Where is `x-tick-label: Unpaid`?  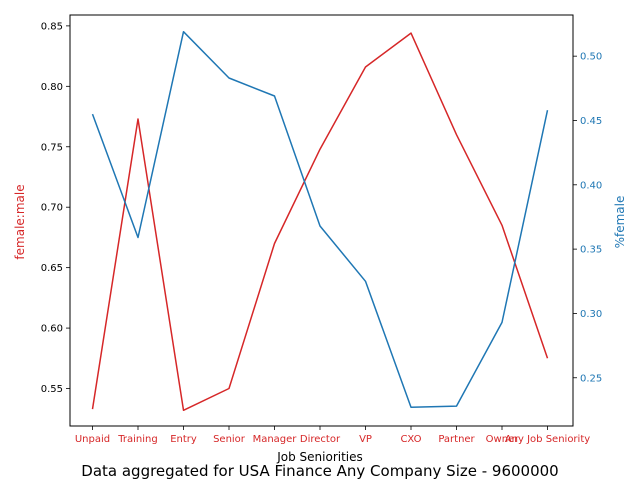
x-tick-label: Unpaid is located at coordinates (92, 439).